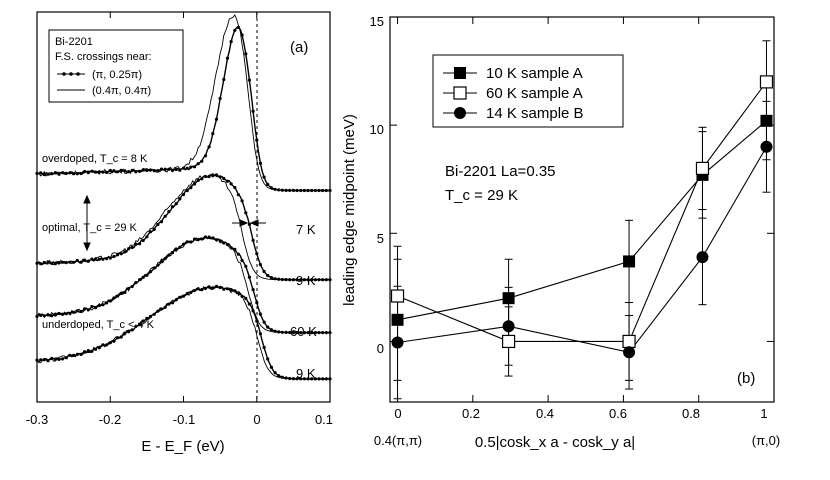 This screenshot has height=480, width=830. Describe the element at coordinates (746, 378) in the screenshot. I see `panel-b-label: (b)` at that location.